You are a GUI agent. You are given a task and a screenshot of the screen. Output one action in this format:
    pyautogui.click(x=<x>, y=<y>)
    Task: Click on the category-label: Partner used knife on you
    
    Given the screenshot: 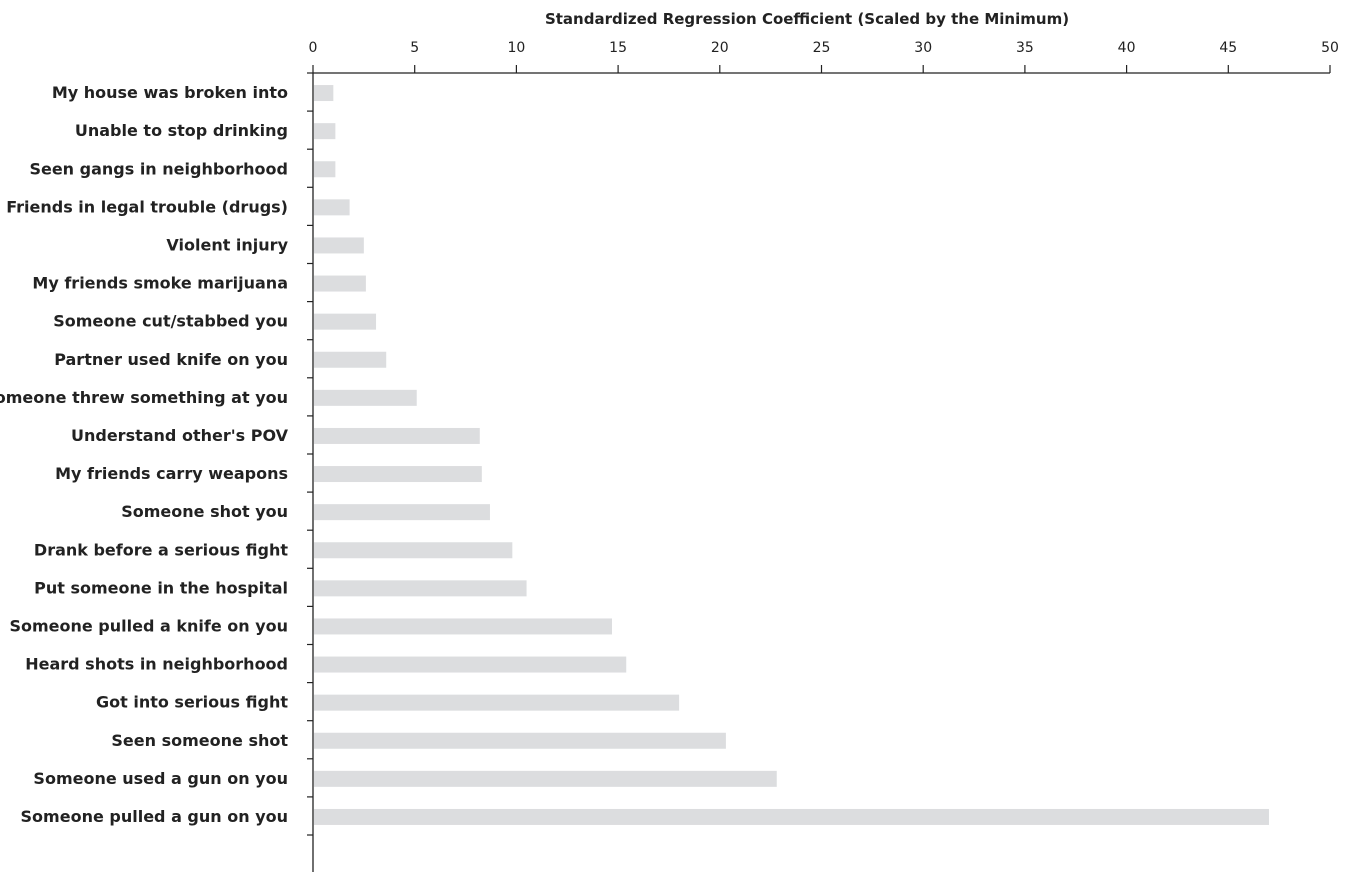 What is the action you would take?
    pyautogui.click(x=171, y=359)
    